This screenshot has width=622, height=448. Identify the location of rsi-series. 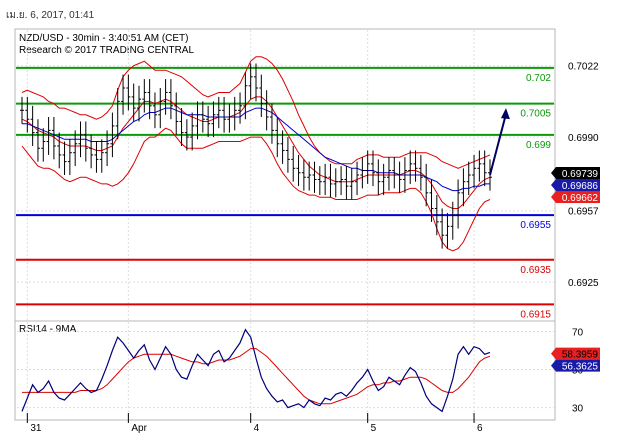
(256, 370).